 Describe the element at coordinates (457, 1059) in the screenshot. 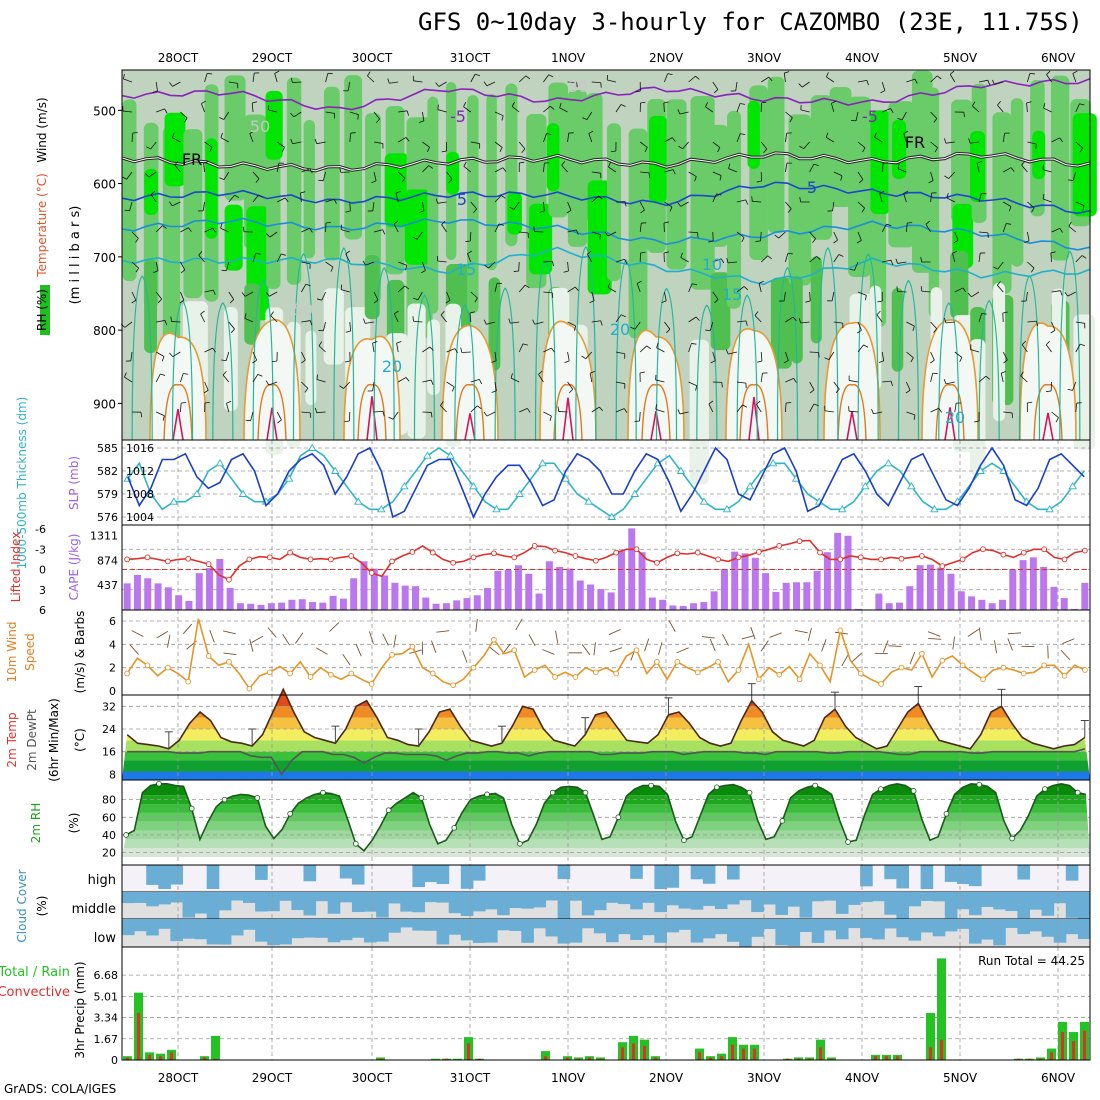

I see `precip-total-bar` at that location.